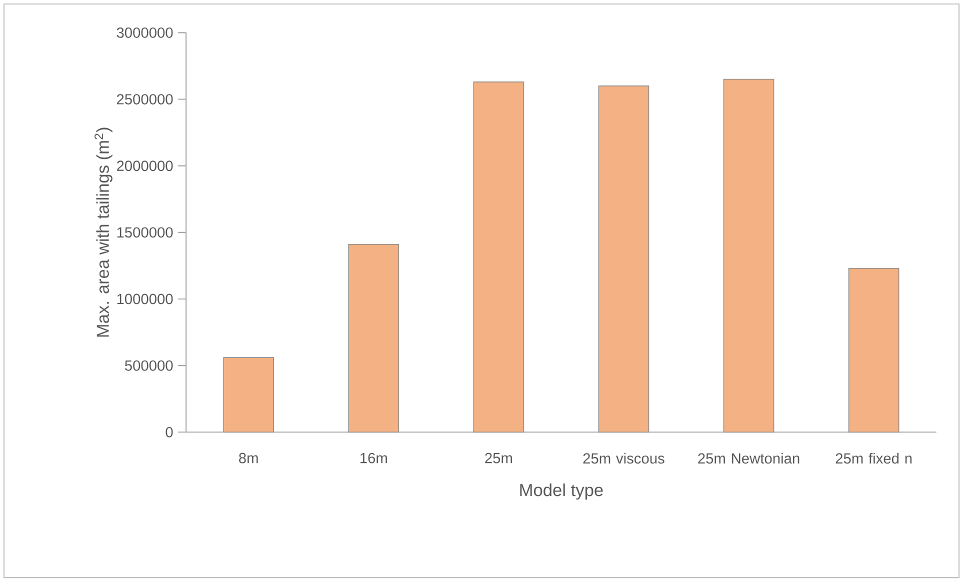 The image size is (963, 582). Describe the element at coordinates (561, 492) in the screenshot. I see `x-axis-title: Model type` at that location.